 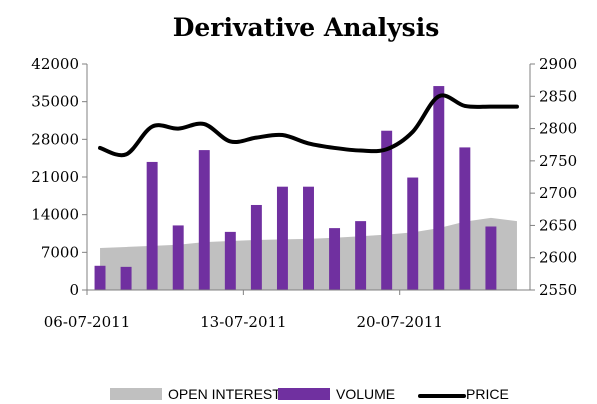 I want to click on y-left-tick-label: 28000, so click(x=55, y=139).